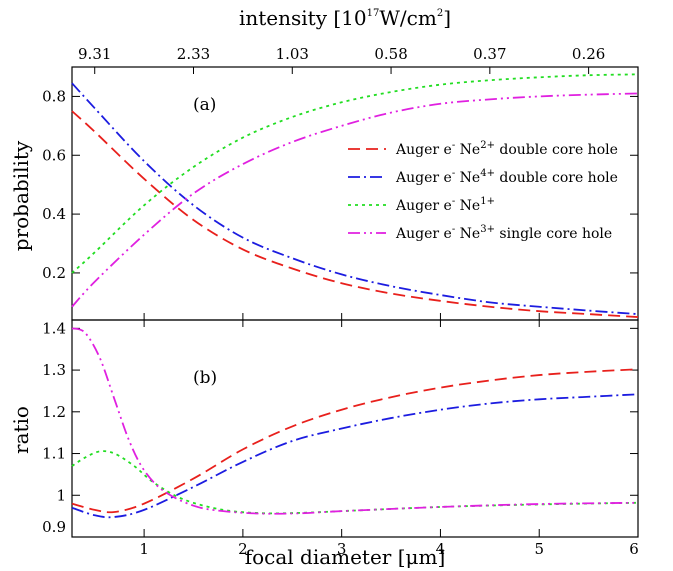 This screenshot has height=571, width=673. I want to click on top-axis-label: intensity [1017W/cm2], so click(345, 18).